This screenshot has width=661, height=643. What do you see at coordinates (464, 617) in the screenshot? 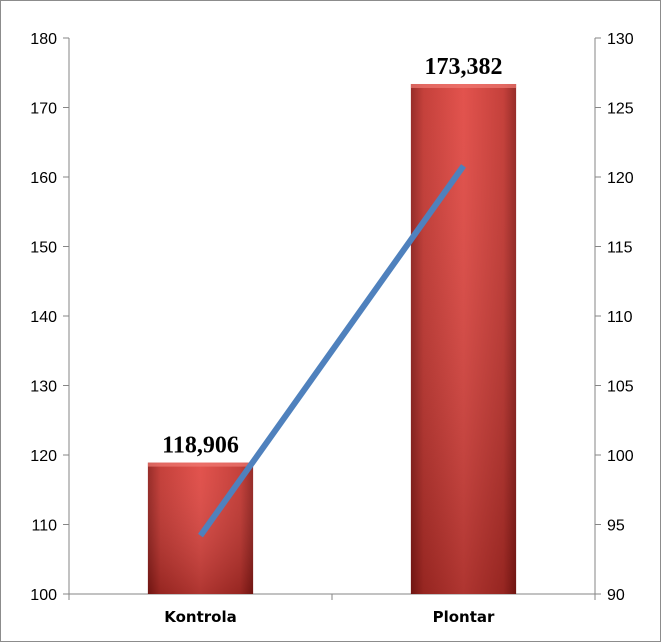
I see `category-label-plontar: Plontar` at bounding box center [464, 617].